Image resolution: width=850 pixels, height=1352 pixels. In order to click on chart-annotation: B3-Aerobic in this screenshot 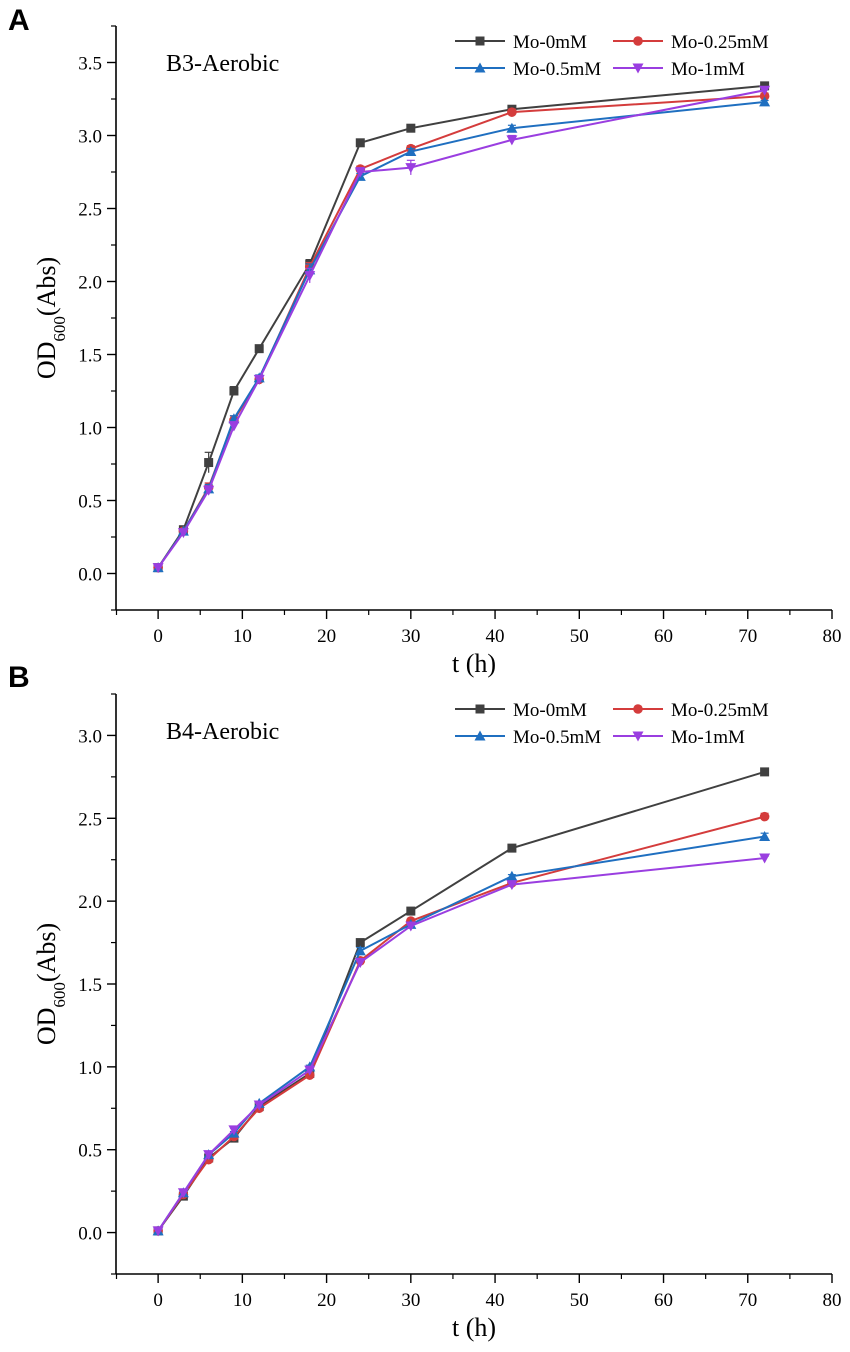, I will do `click(222, 64)`.